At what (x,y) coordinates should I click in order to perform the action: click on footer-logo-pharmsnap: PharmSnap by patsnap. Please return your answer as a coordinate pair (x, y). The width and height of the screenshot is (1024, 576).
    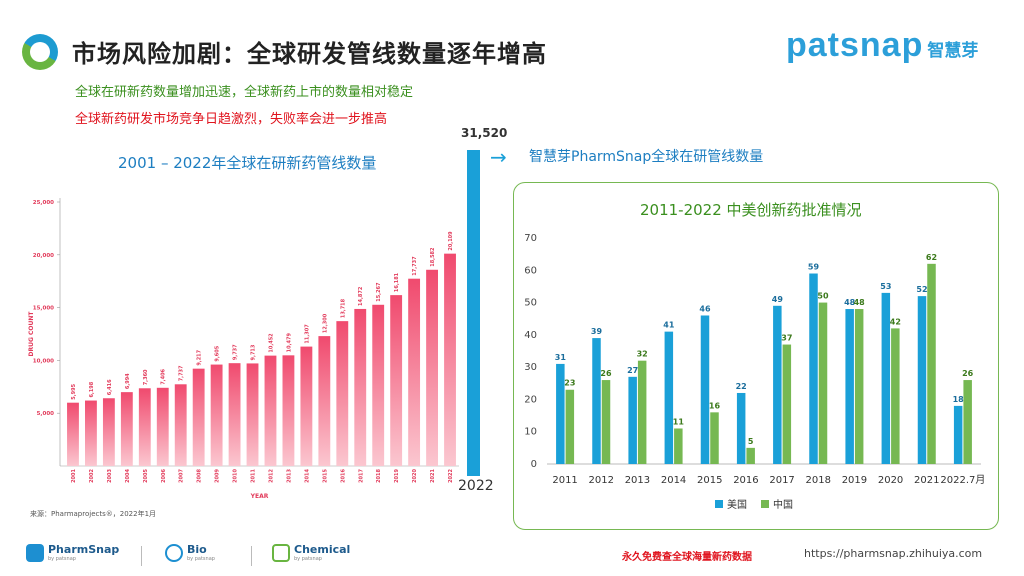
    Looking at the image, I should click on (72, 553).